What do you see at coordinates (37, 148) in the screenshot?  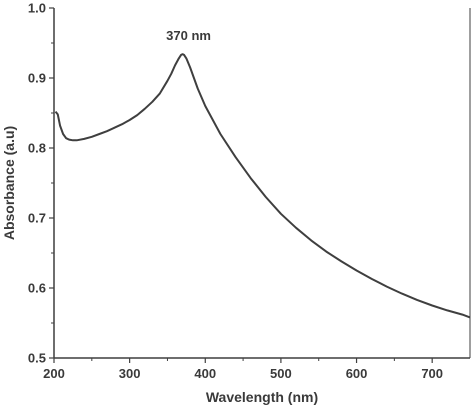 I see `y-tick-label: 0.8` at bounding box center [37, 148].